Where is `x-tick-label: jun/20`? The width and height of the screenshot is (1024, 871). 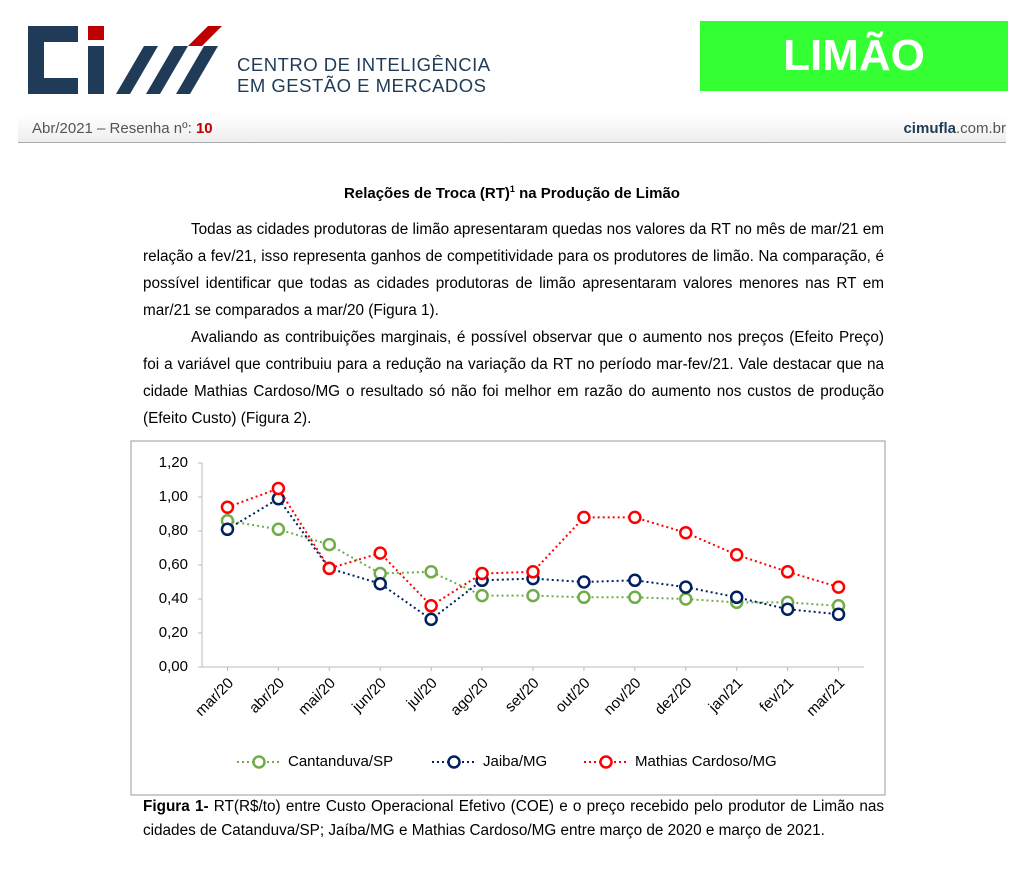
x-tick-label: jun/20 is located at coordinates (369, 696).